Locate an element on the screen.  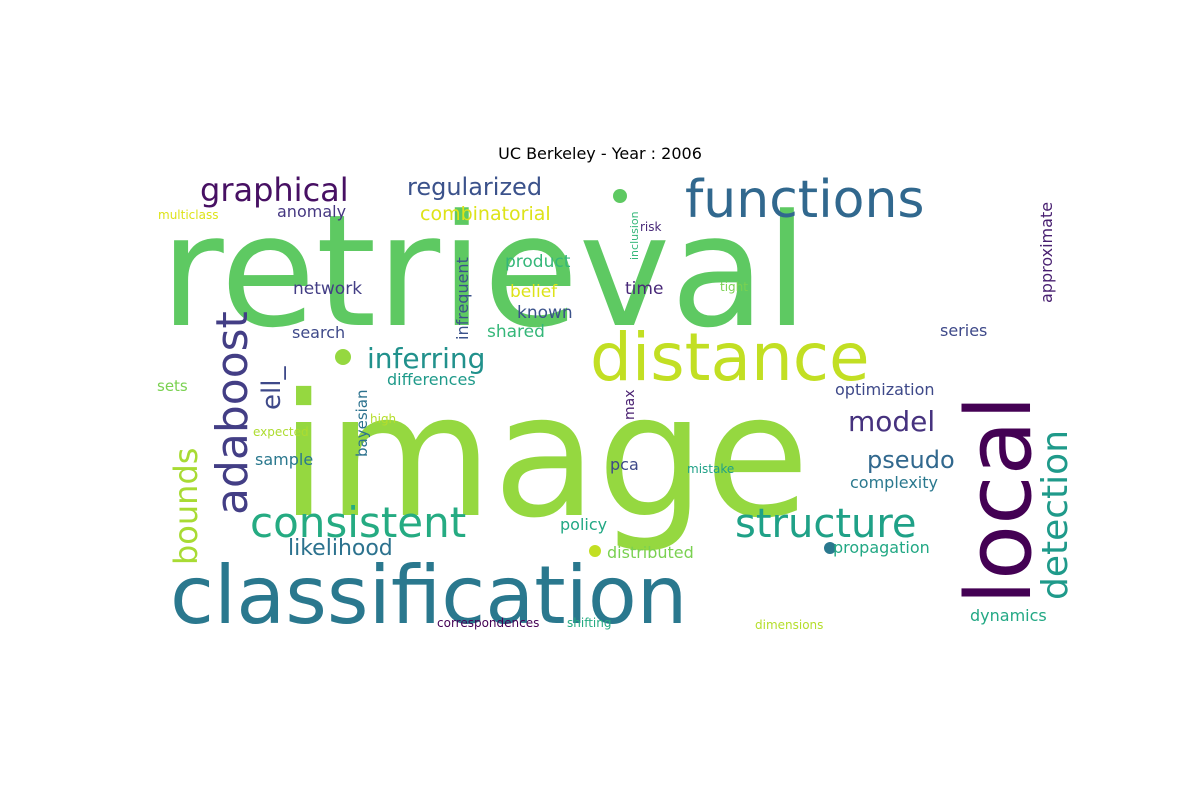
word-anomaly: anomaly is located at coordinates (311, 211).